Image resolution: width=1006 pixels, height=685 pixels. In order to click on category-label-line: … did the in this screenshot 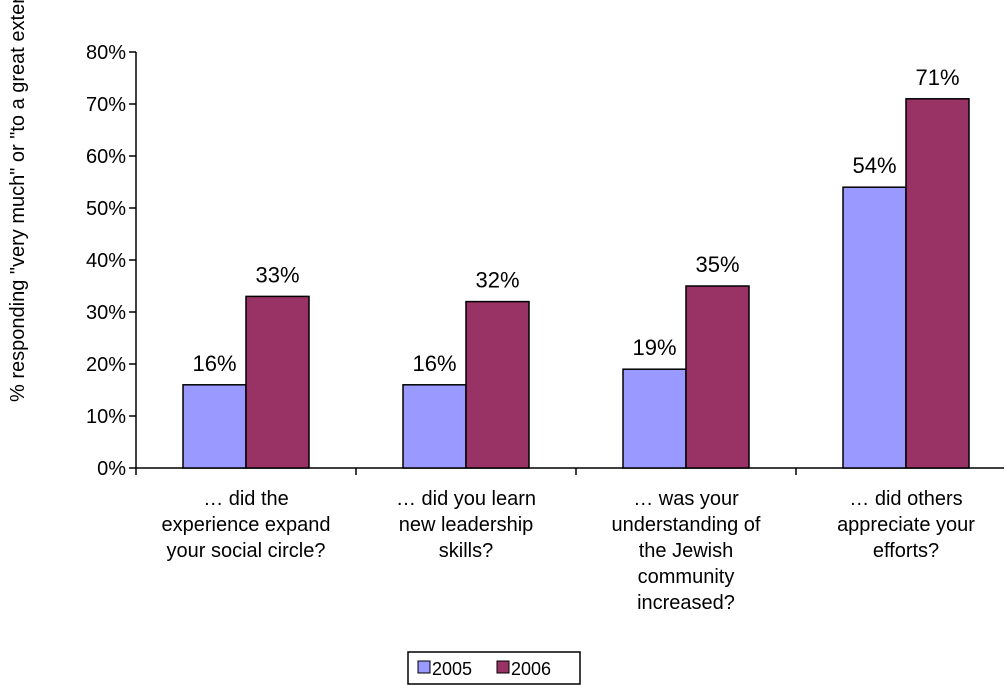, I will do `click(246, 499)`.